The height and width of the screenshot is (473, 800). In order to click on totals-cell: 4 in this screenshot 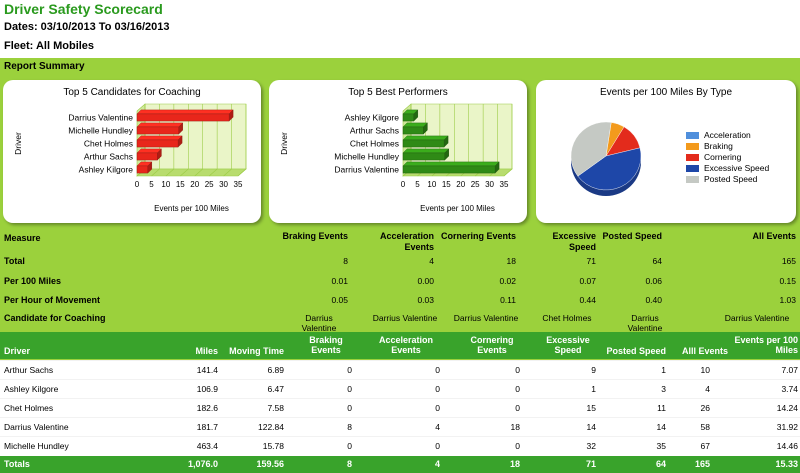, I will do `click(406, 464)`.